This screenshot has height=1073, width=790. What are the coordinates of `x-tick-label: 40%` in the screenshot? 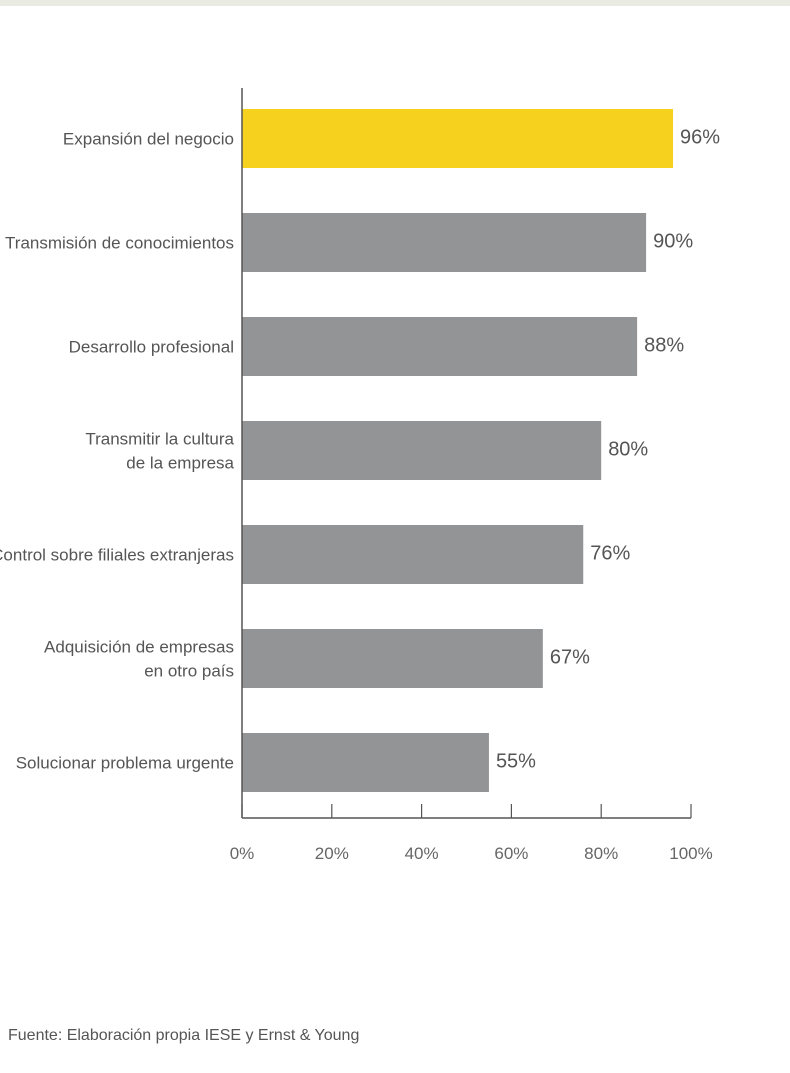 It's located at (422, 853).